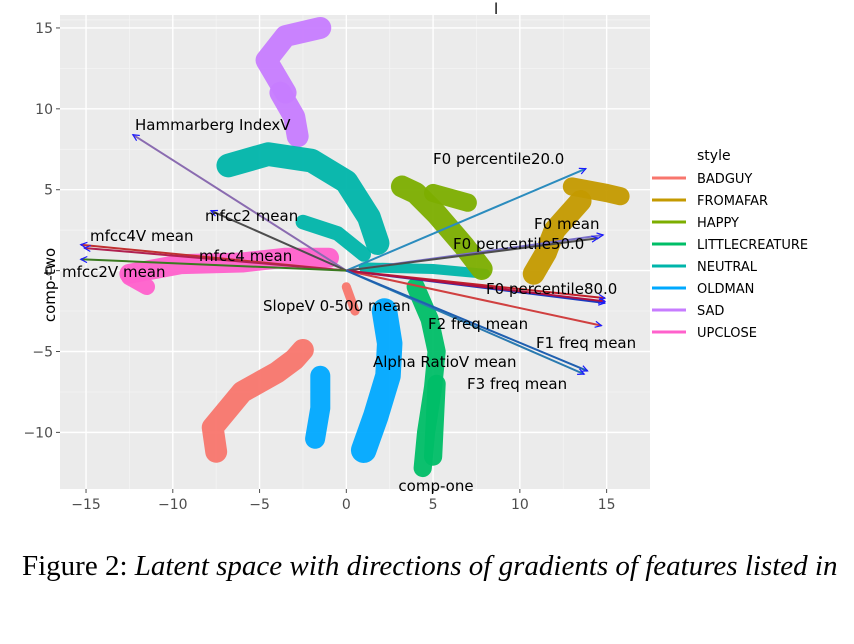  I want to click on y-axis-title: comp-two, so click(50, 285).